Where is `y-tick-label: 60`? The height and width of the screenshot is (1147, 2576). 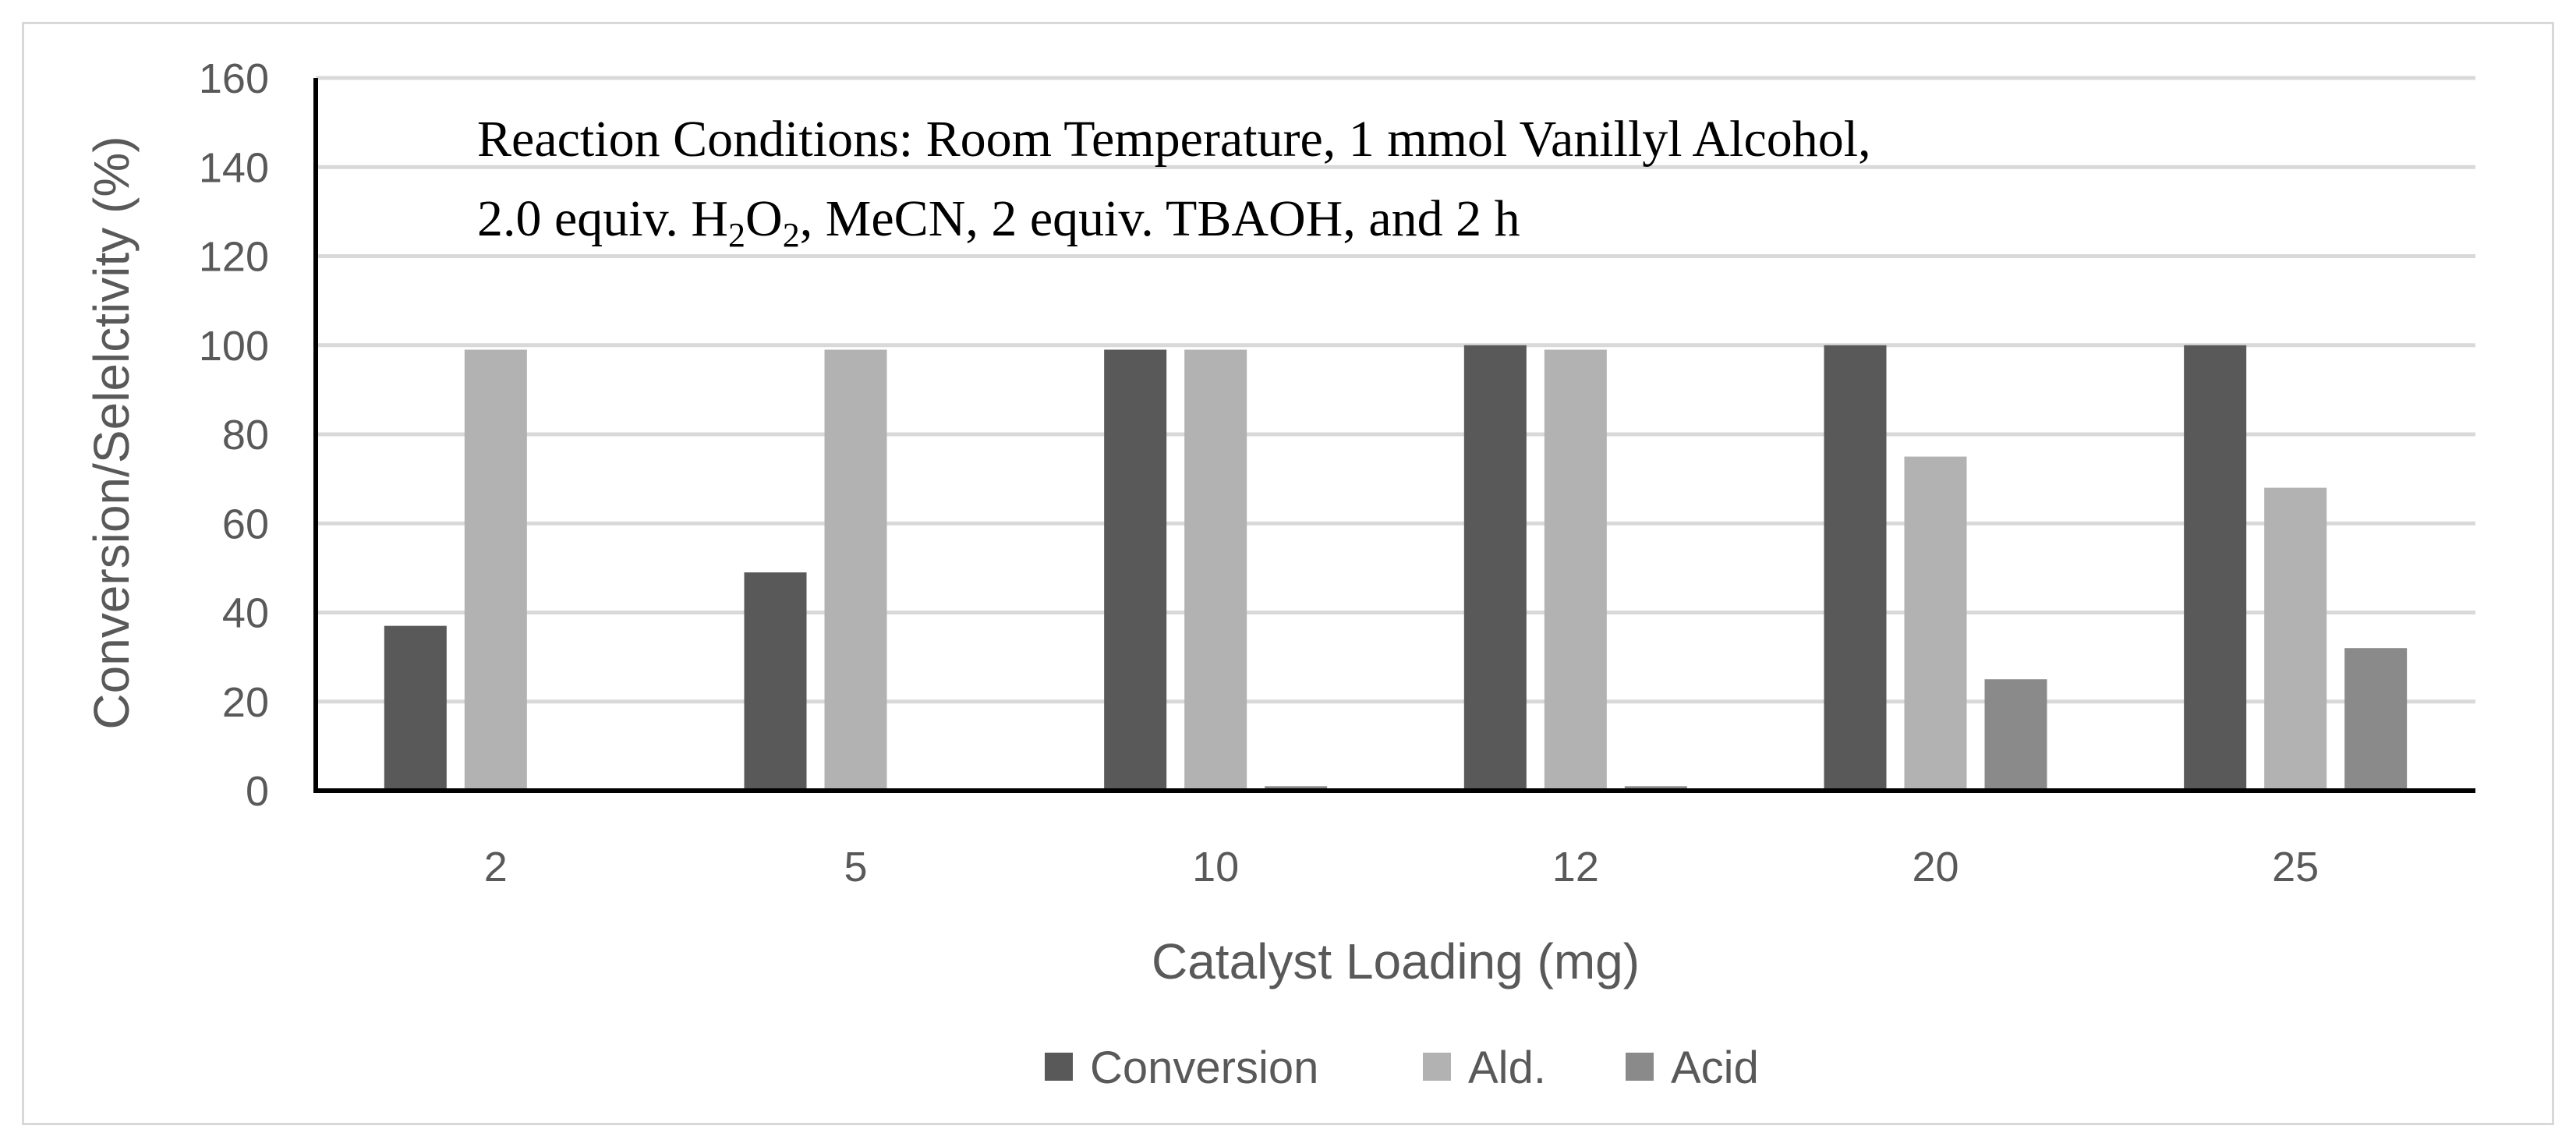 y-tick-label: 60 is located at coordinates (245, 524).